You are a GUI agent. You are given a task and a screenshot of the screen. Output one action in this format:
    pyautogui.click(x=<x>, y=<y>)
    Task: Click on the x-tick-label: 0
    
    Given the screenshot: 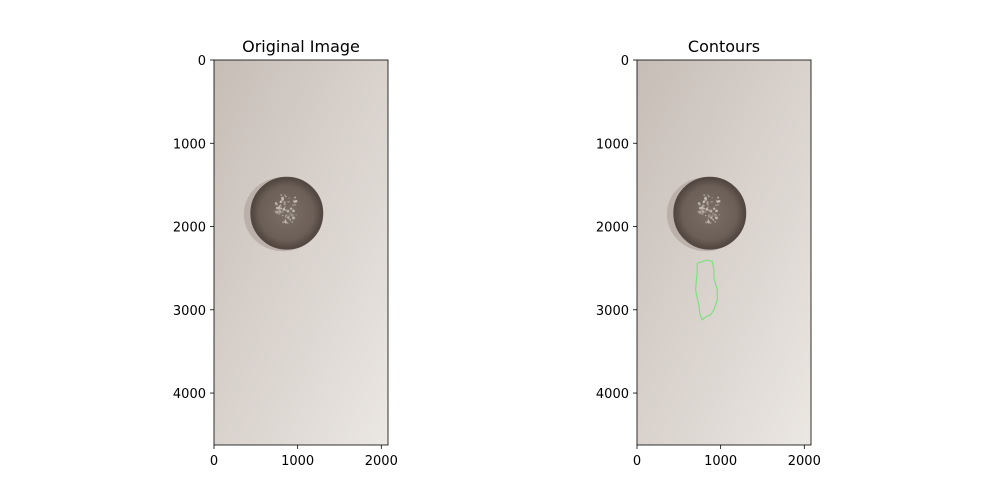 What is the action you would take?
    pyautogui.click(x=214, y=461)
    